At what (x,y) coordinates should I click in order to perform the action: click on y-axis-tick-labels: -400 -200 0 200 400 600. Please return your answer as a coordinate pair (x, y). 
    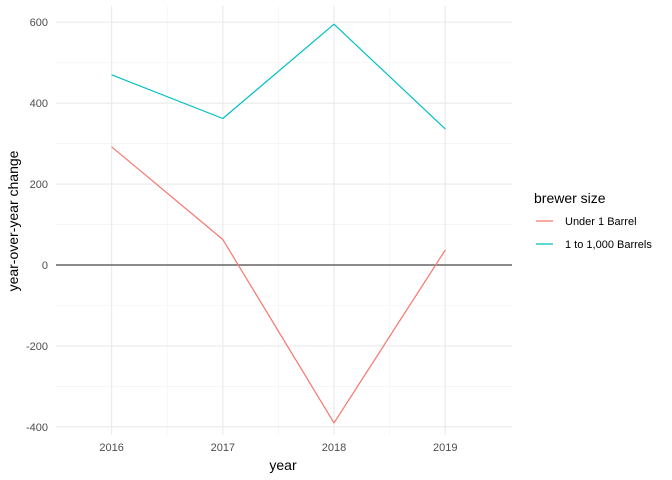
    Looking at the image, I should click on (37, 225).